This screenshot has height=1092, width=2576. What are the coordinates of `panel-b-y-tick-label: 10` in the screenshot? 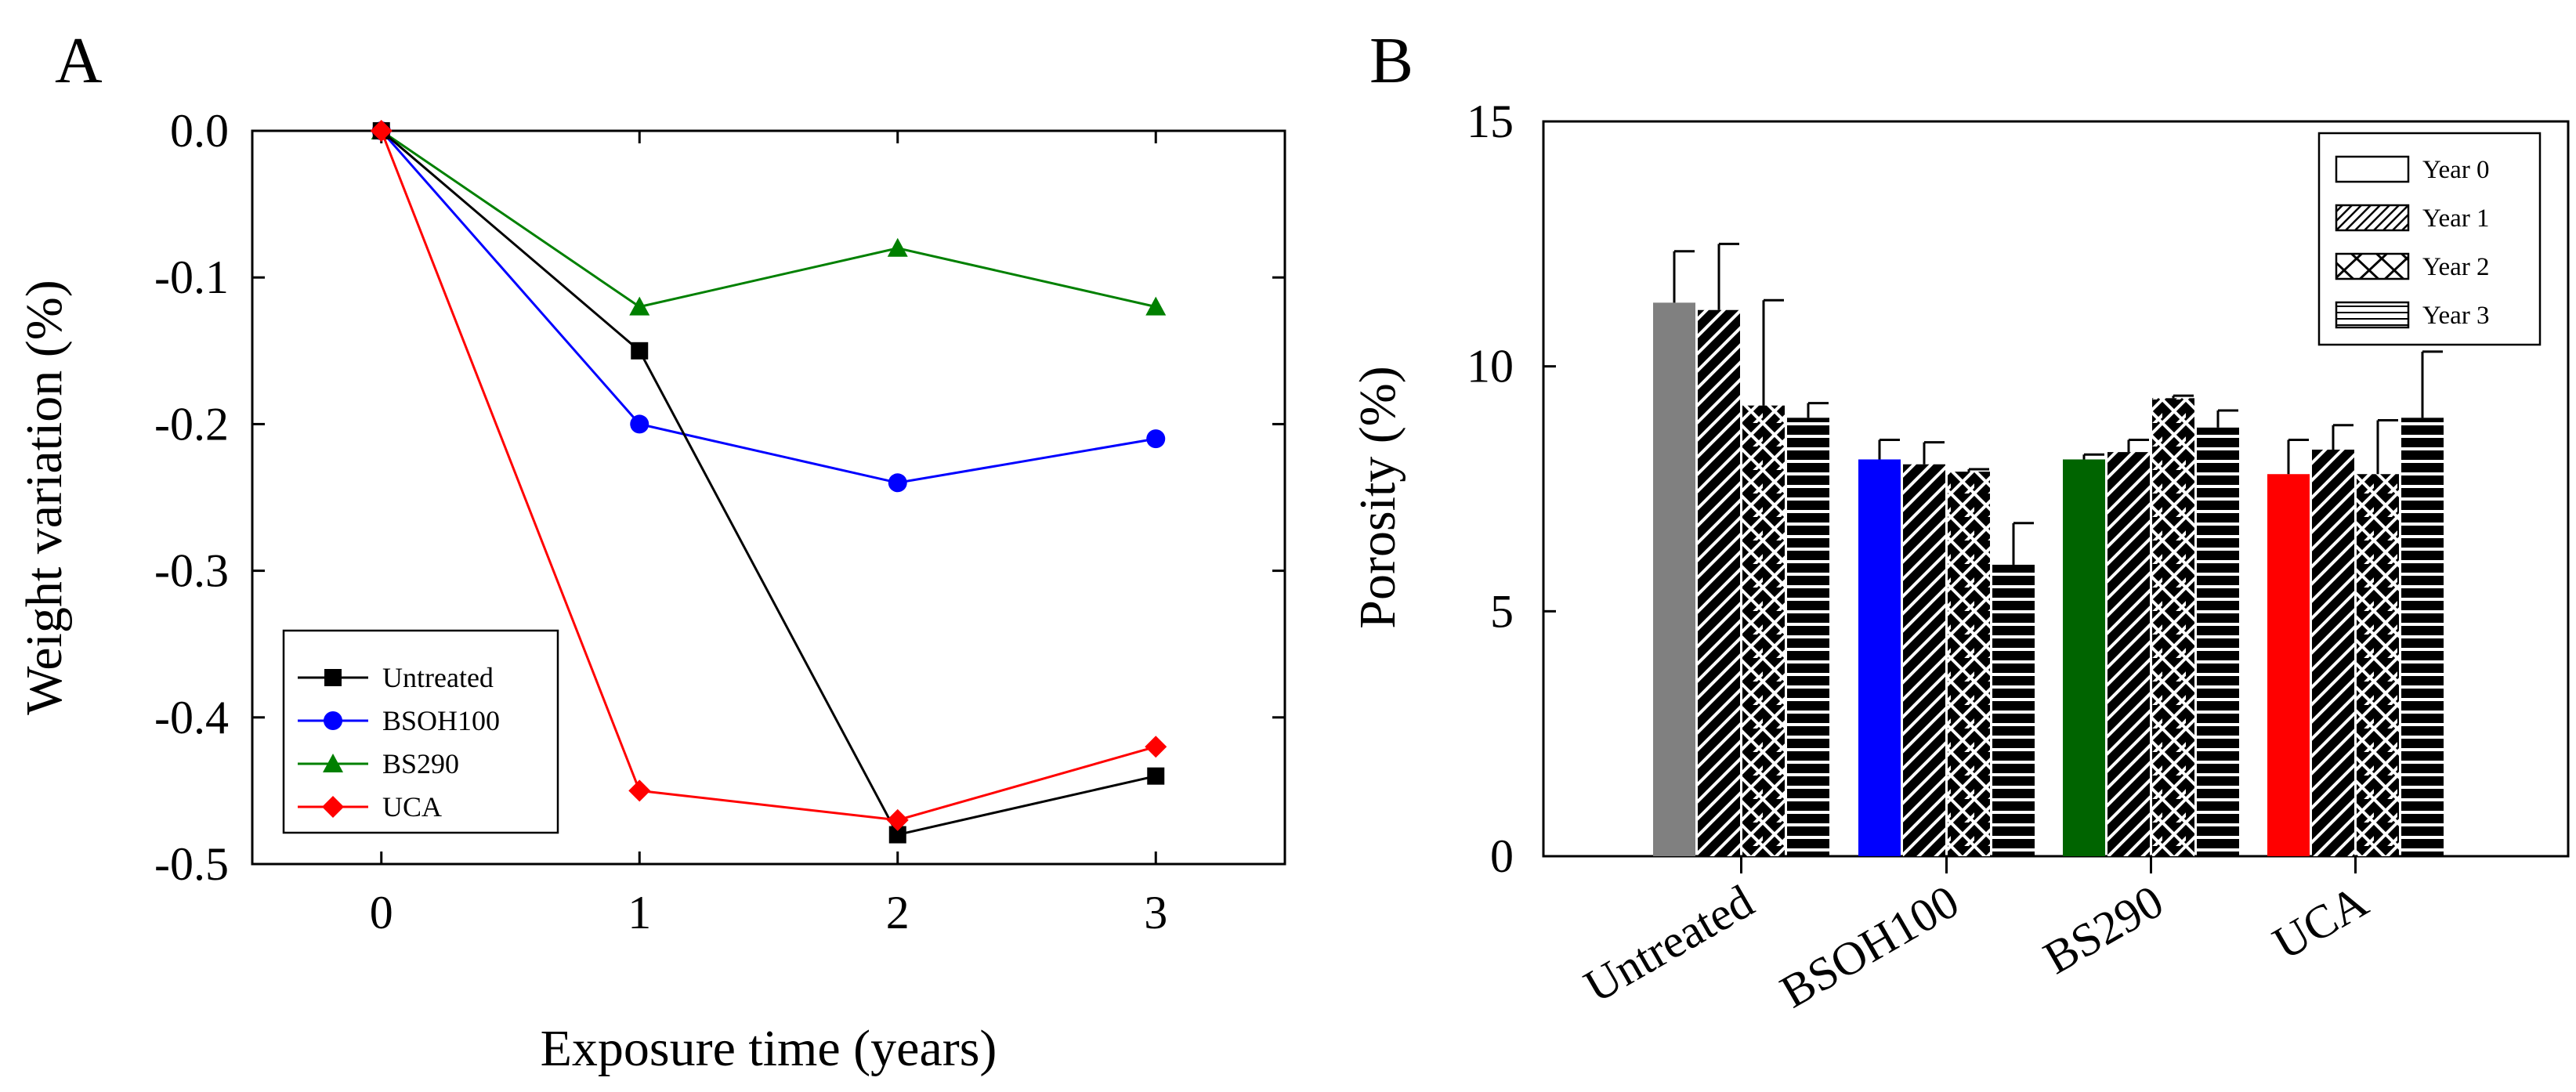 It's located at (1490, 366).